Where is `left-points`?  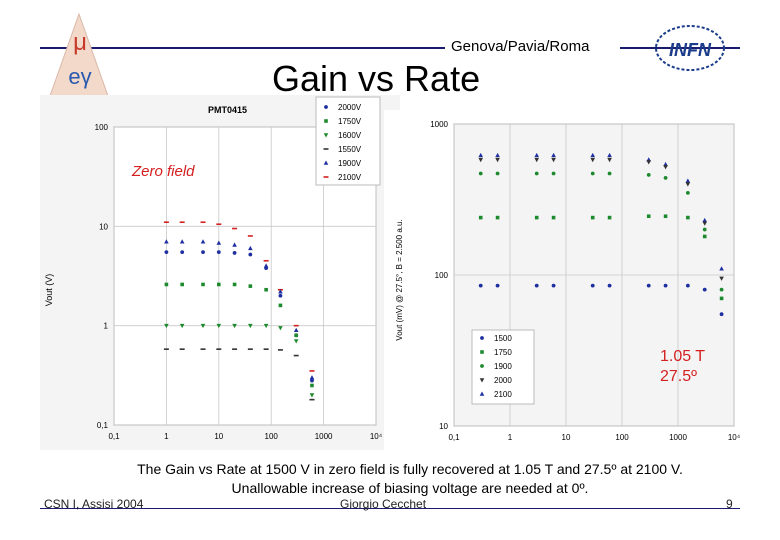
left-points is located at coordinates (239, 311).